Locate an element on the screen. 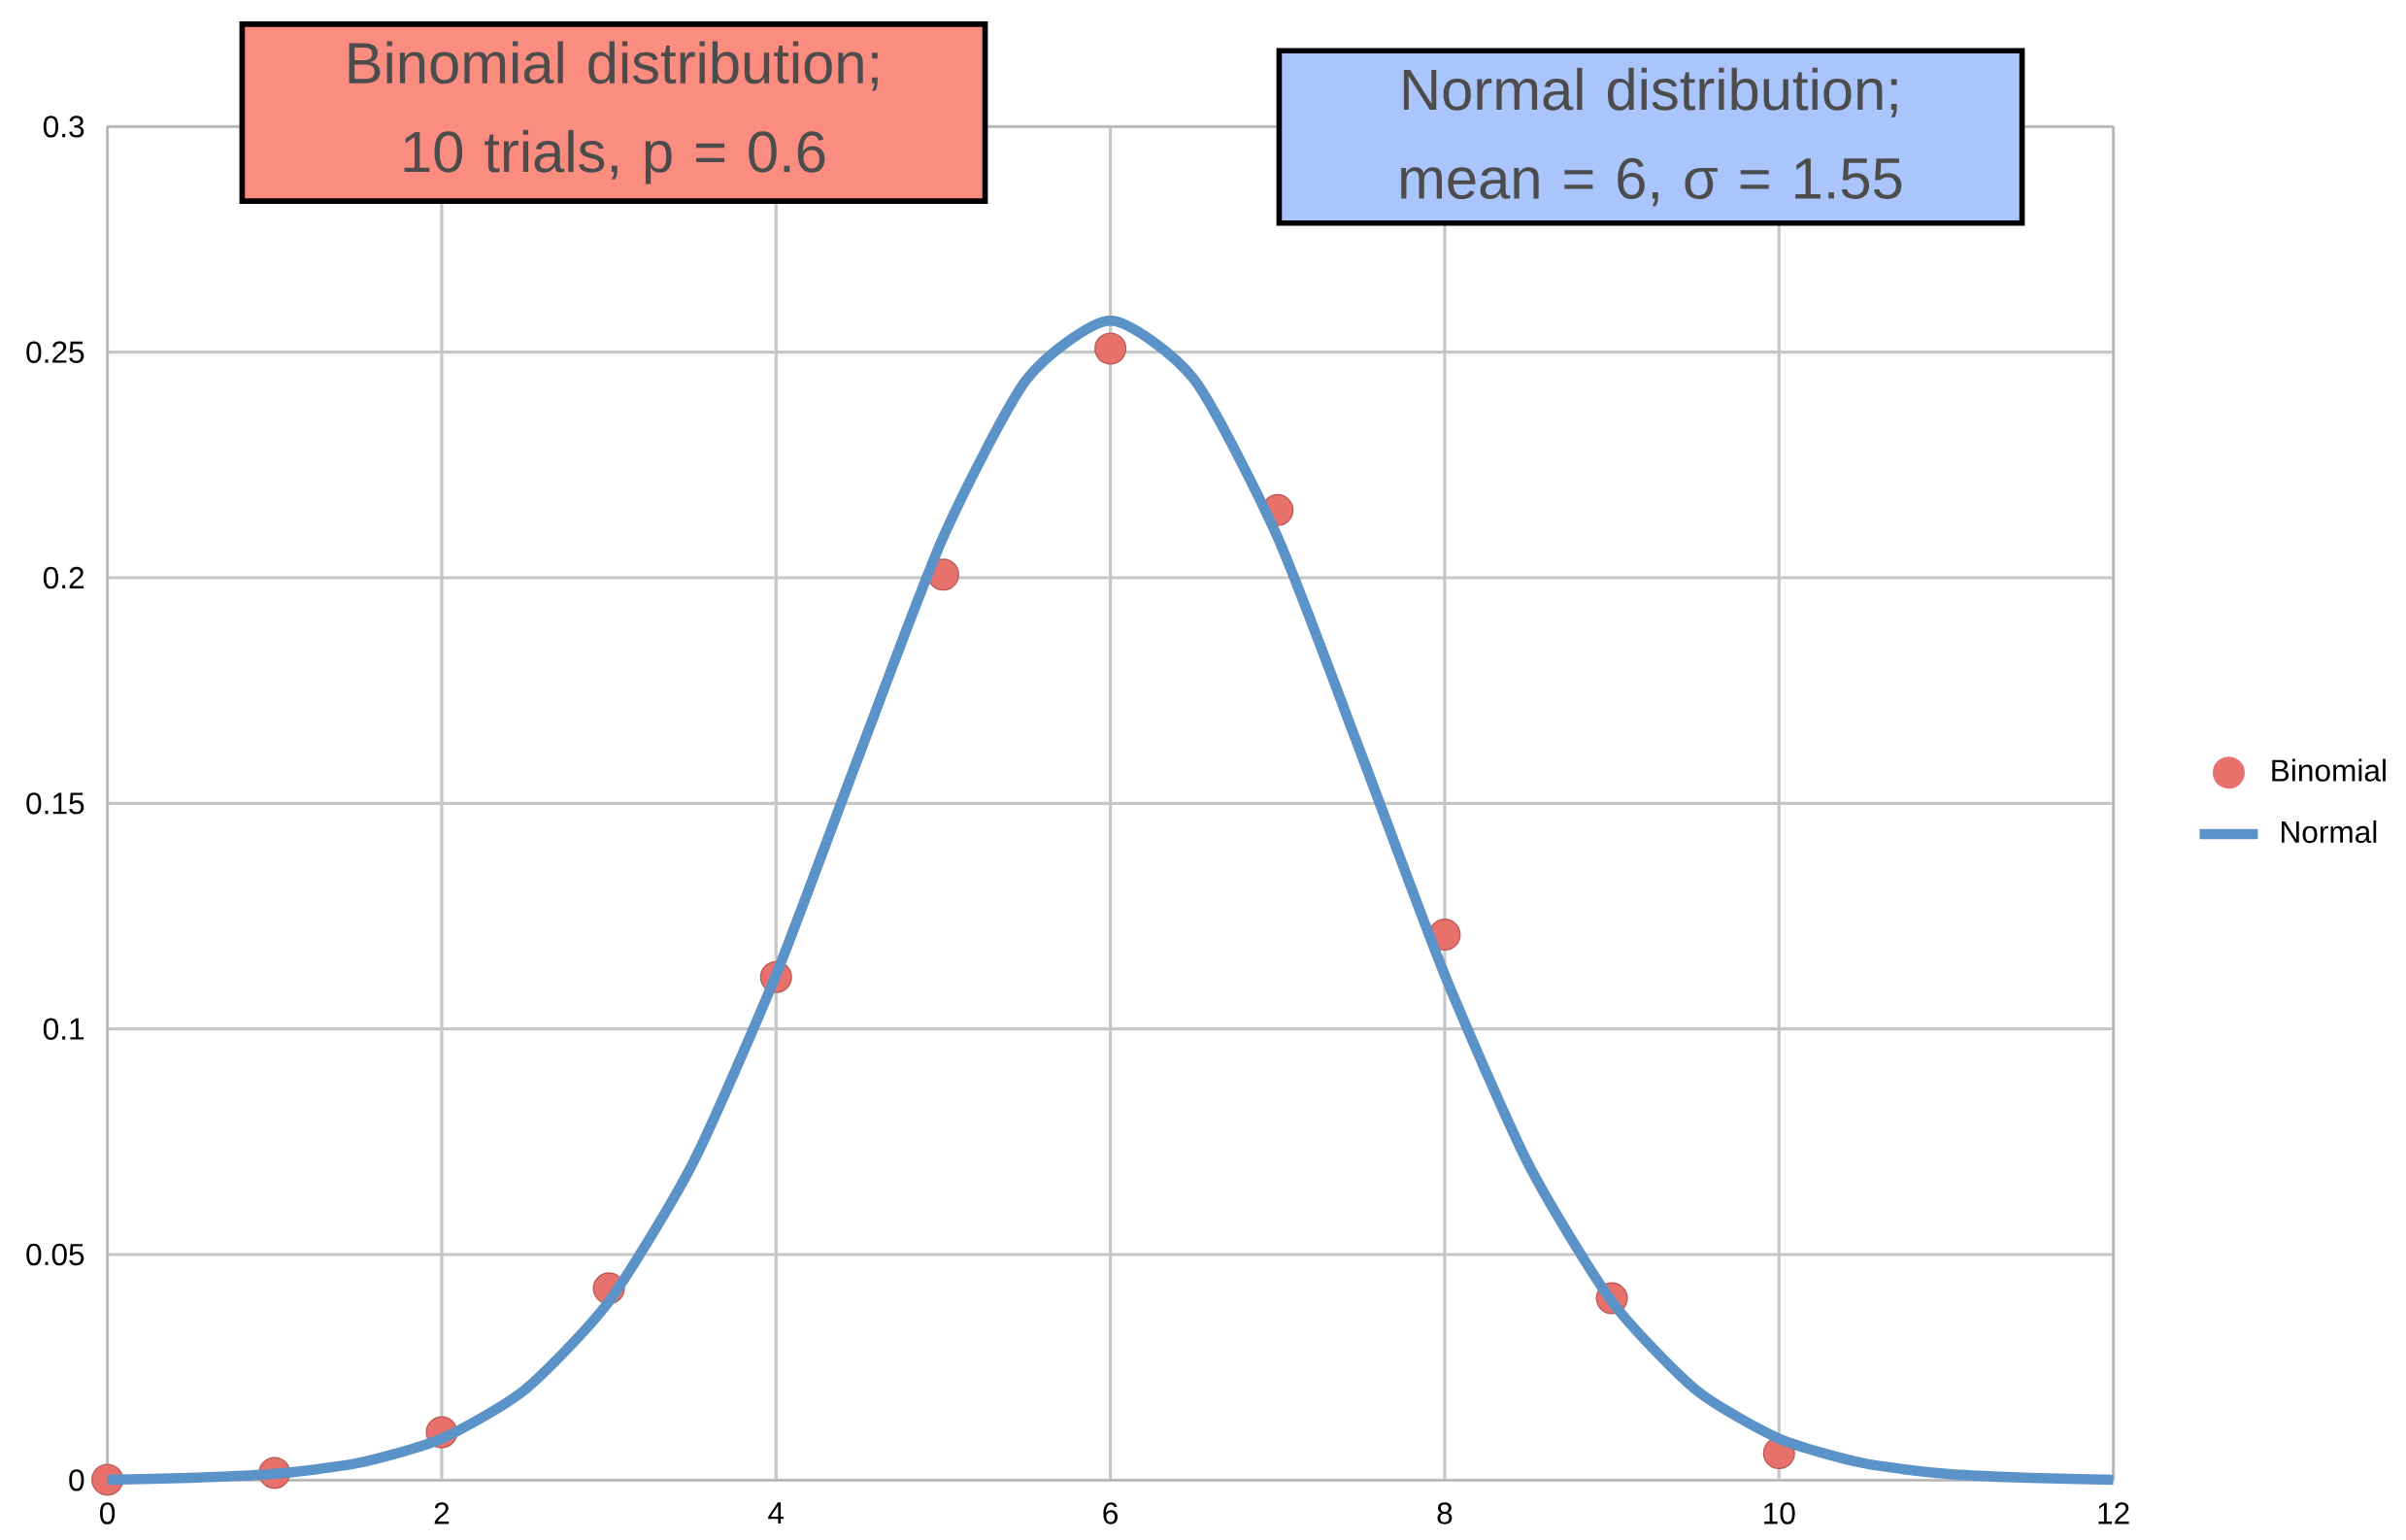 This screenshot has width=2406, height=1540. annotation: Normal distribution; mean = 6, σ = 1.55 is located at coordinates (1651, 137).